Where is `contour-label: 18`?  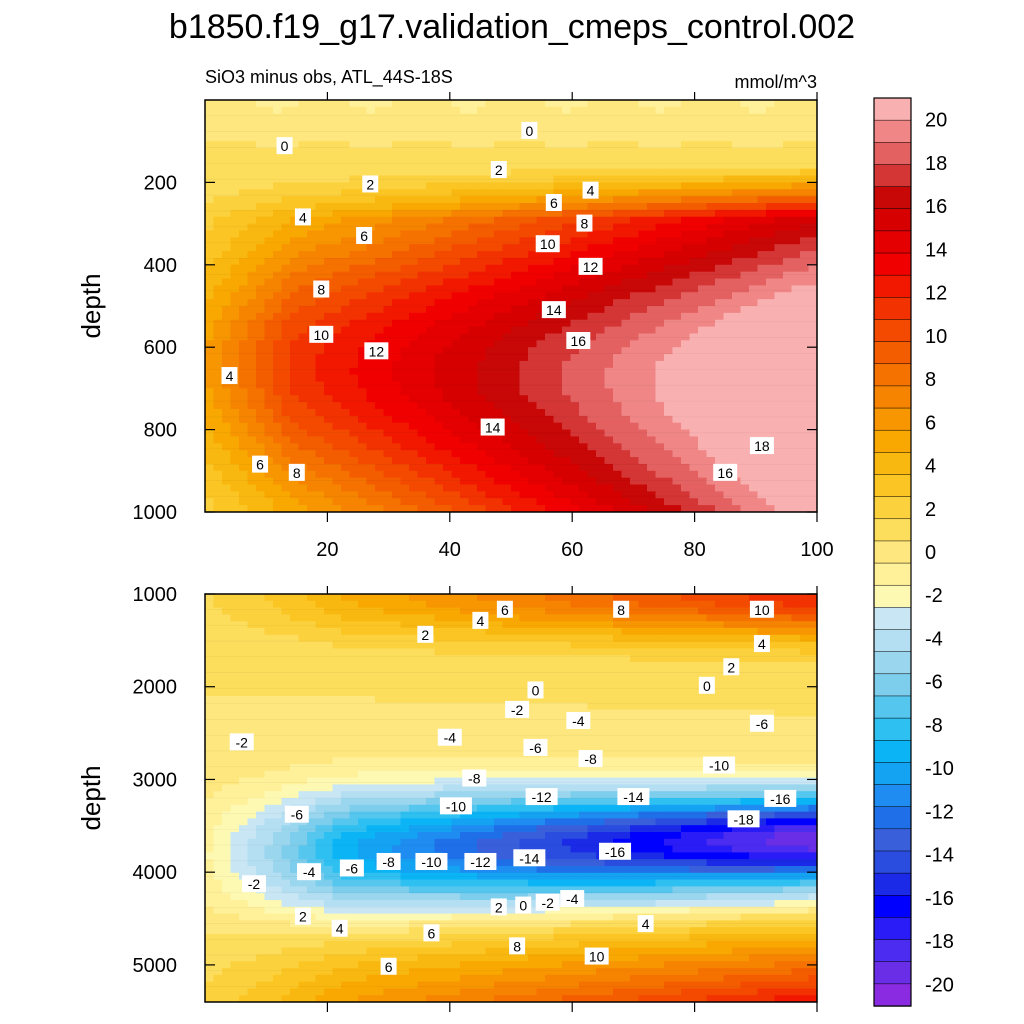 contour-label: 18 is located at coordinates (761, 446).